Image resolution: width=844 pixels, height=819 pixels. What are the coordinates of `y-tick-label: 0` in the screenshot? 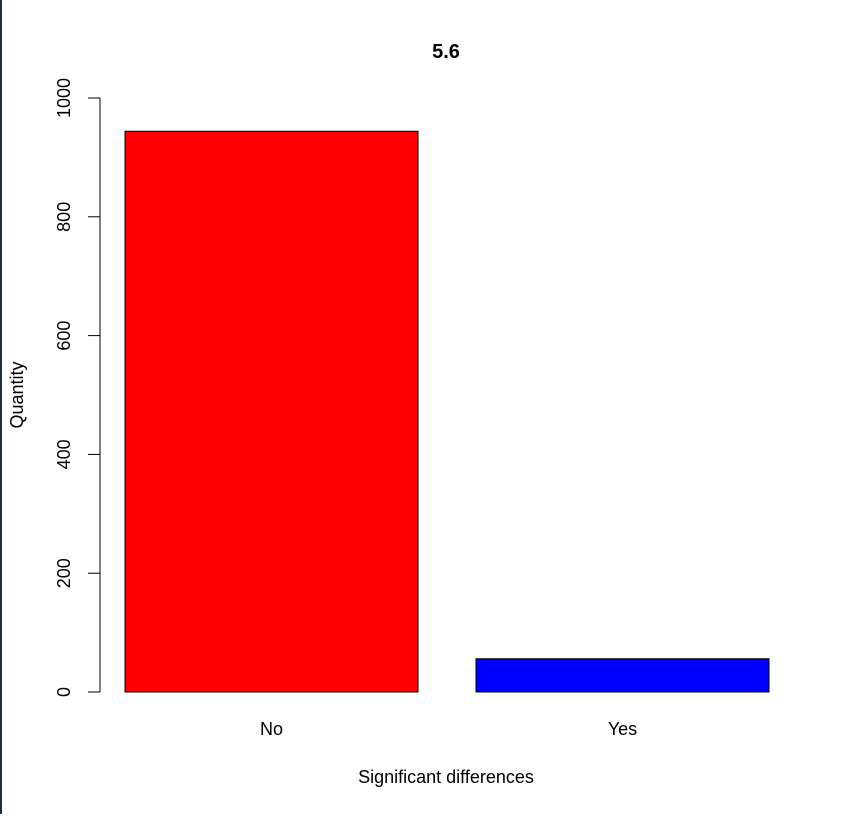 It's located at (64, 692).